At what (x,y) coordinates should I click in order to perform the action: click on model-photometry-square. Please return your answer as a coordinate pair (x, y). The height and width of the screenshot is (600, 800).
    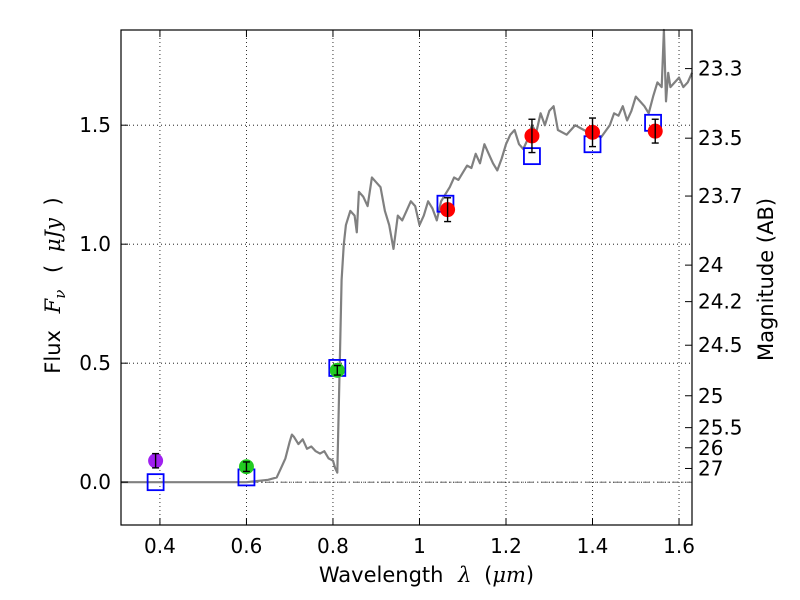
    Looking at the image, I should click on (155, 482).